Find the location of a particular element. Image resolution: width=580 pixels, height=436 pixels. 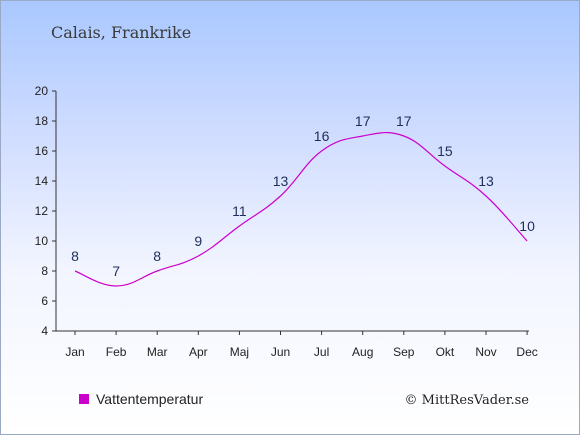

x-tick-label: Feb is located at coordinates (116, 352).